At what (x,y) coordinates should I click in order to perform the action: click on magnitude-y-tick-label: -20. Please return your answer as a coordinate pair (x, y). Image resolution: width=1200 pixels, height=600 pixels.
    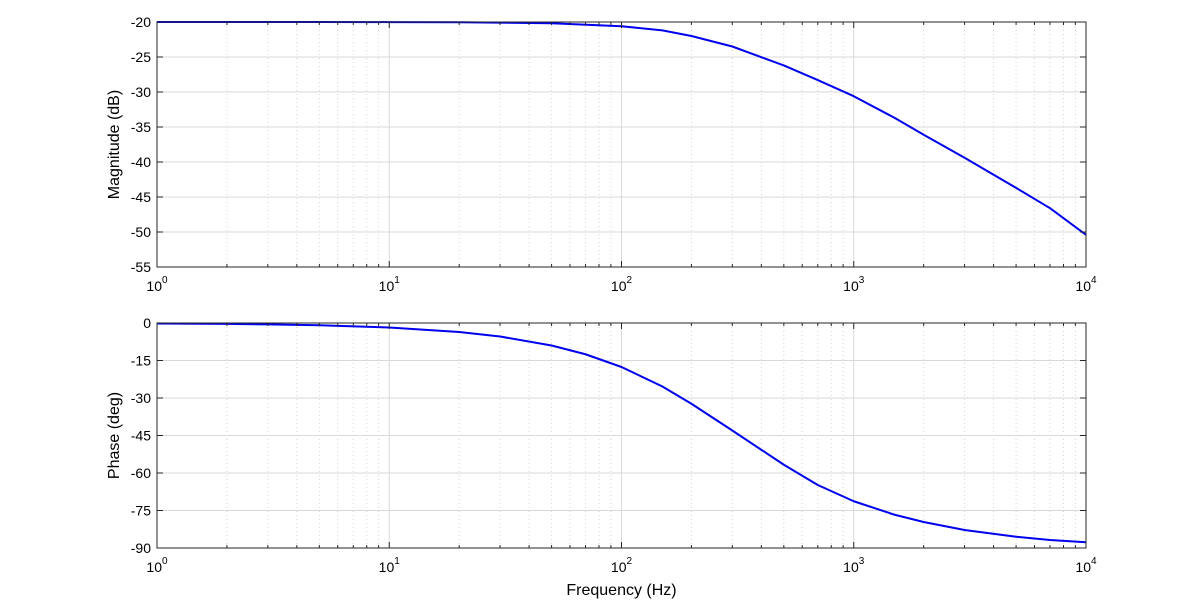
    Looking at the image, I should click on (141, 22).